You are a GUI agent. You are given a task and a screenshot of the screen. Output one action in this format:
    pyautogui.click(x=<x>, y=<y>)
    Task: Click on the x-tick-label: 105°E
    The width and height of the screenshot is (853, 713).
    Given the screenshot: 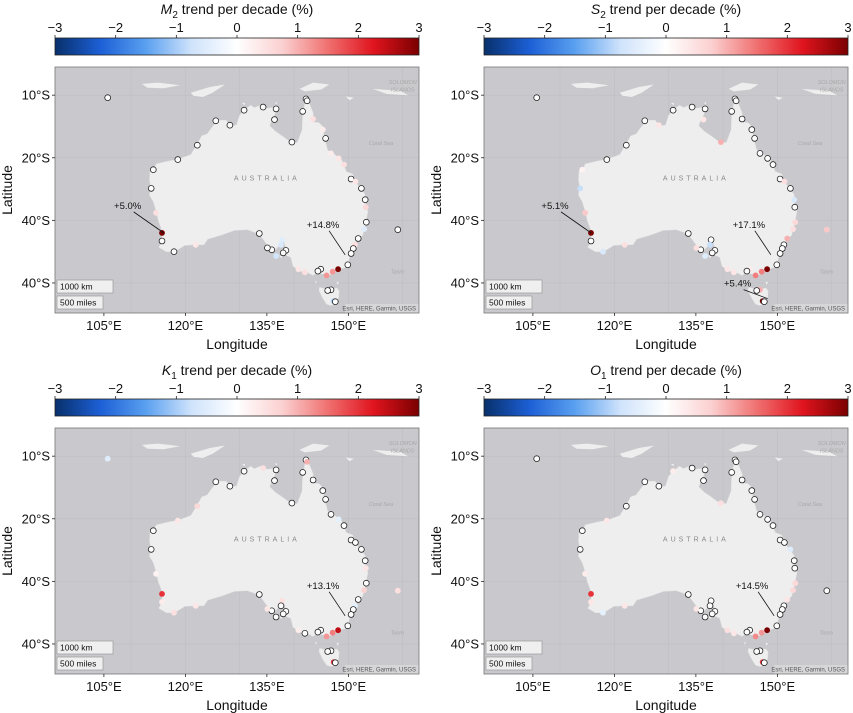 What is the action you would take?
    pyautogui.click(x=104, y=325)
    